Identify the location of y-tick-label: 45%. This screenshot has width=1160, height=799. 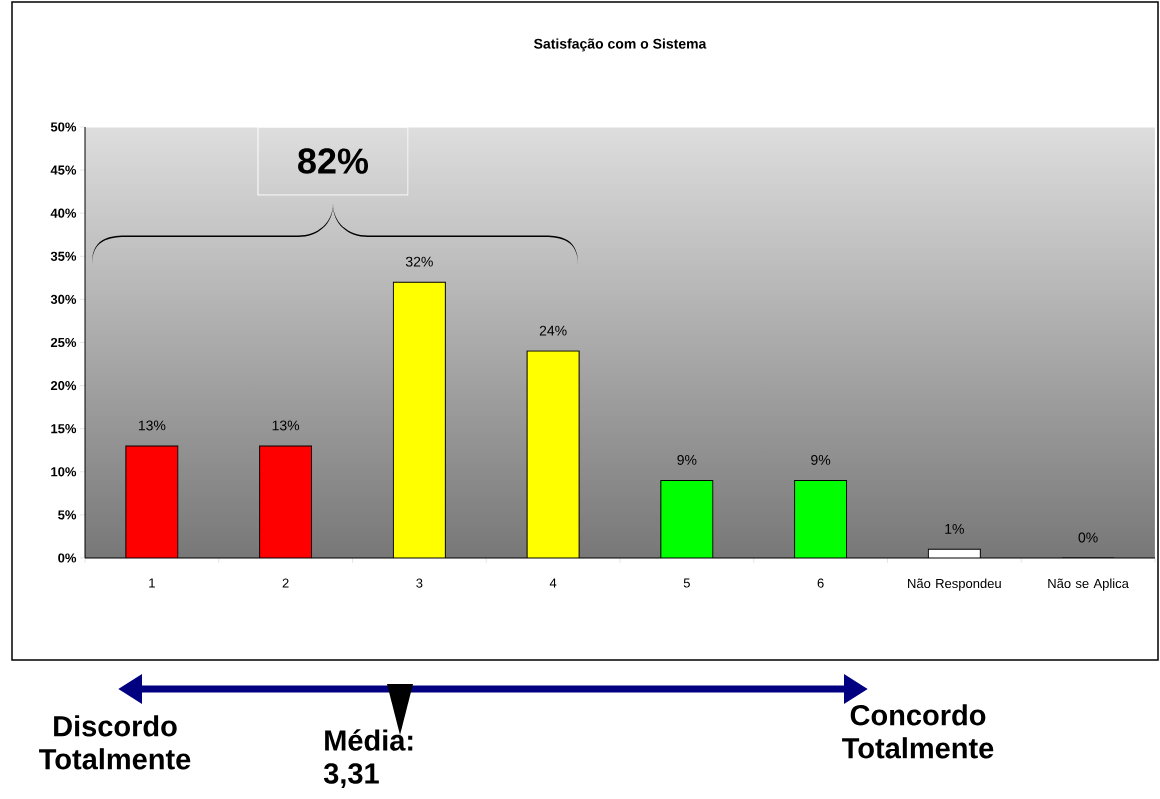
(63, 170).